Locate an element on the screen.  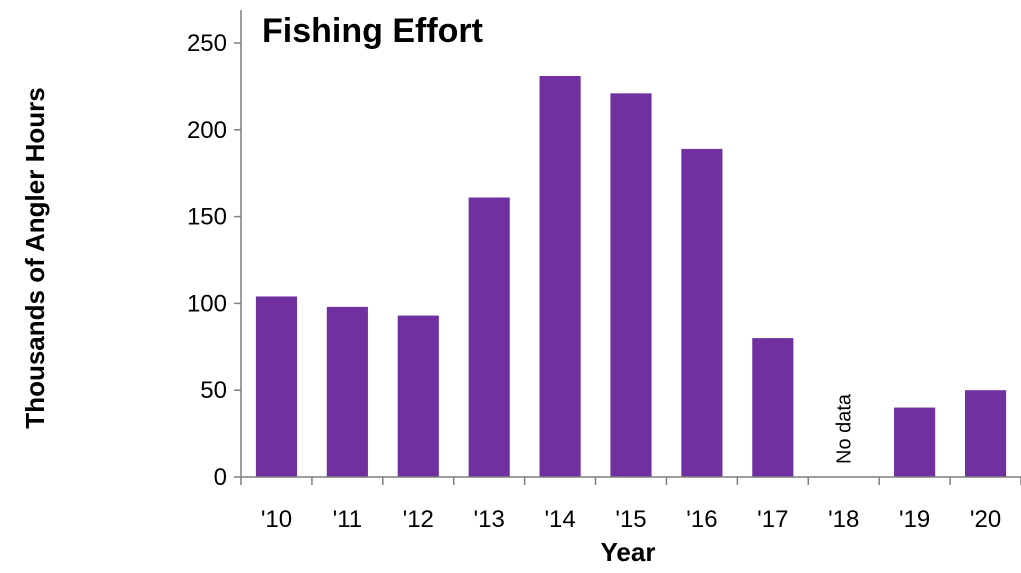
y-tick-label: 200 is located at coordinates (207, 130).